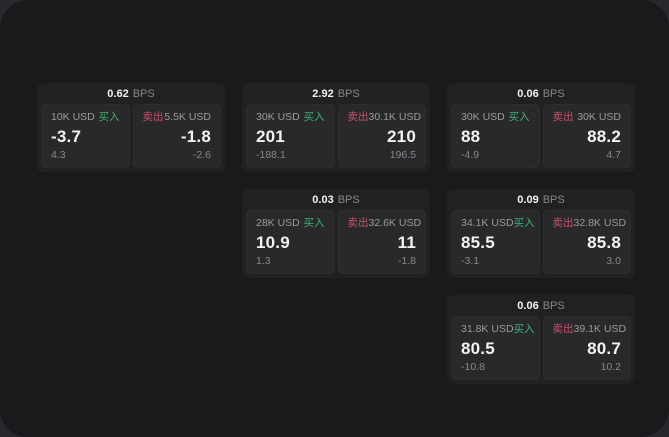  Describe the element at coordinates (541, 199) in the screenshot. I see `card-header: 0.09 BPS` at that location.